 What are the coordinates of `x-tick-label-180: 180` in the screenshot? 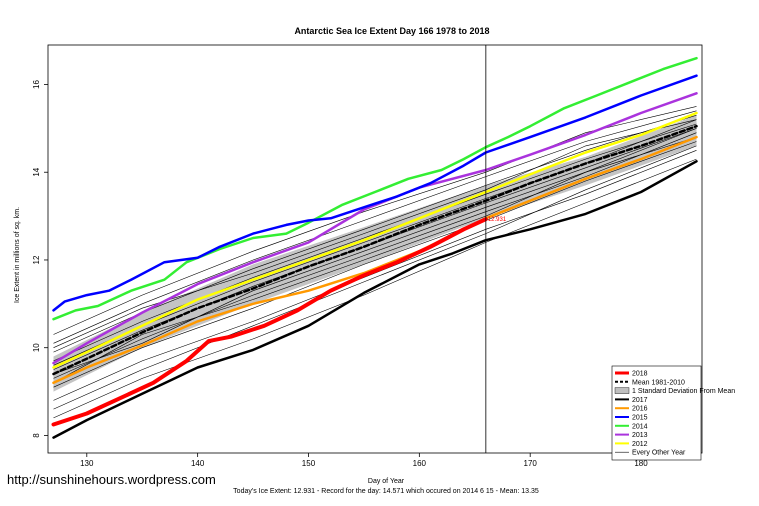 It's located at (641, 463).